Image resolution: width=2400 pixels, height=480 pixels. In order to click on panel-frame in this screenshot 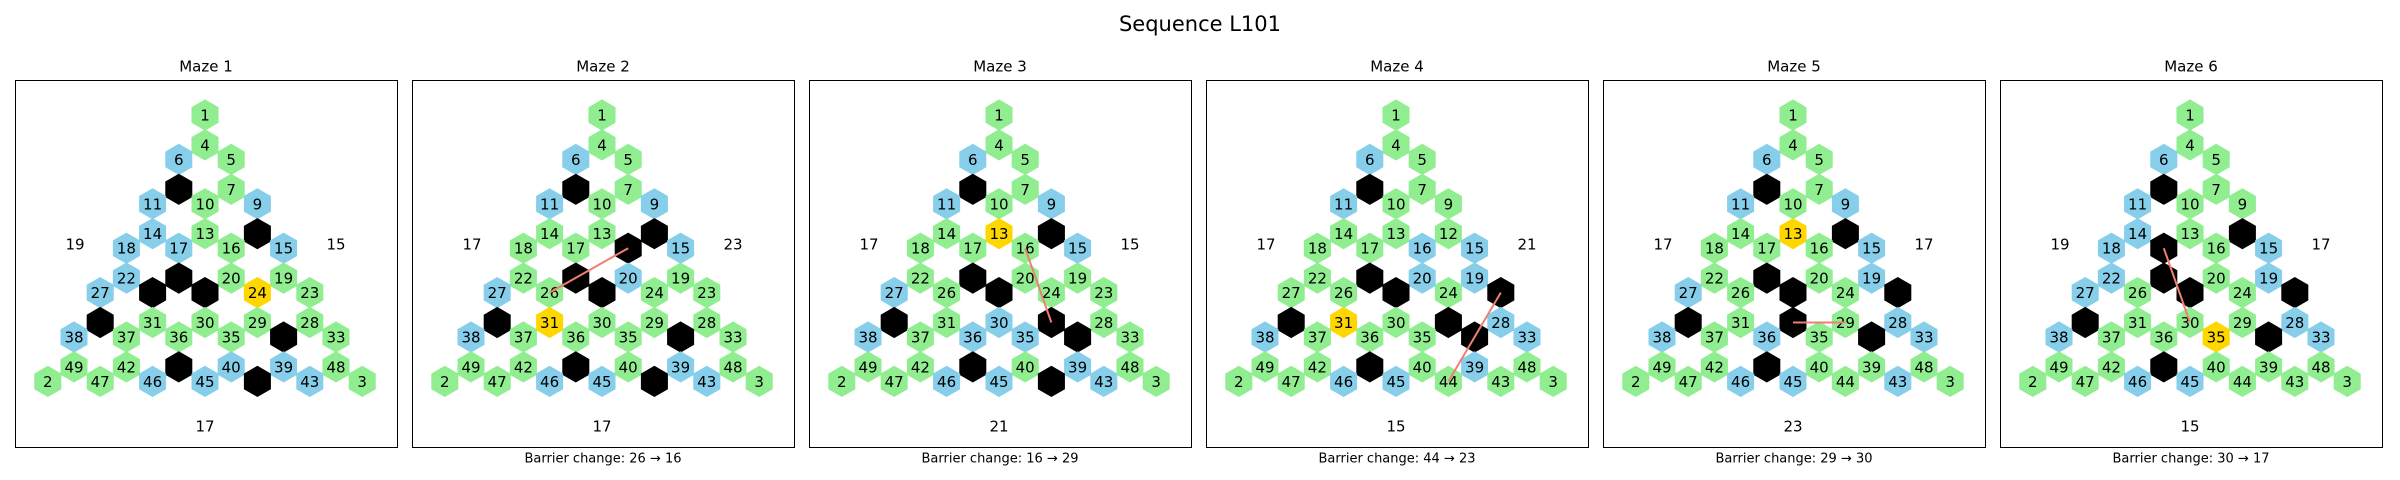, I will do `click(206, 264)`.